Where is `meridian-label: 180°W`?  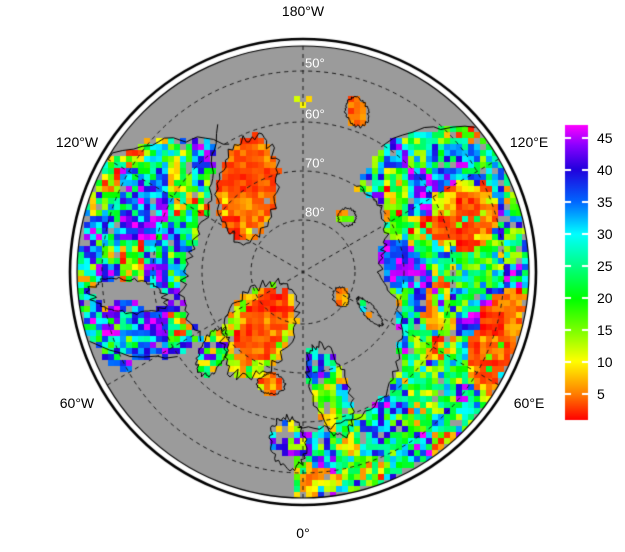 meridian-label: 180°W is located at coordinates (303, 11).